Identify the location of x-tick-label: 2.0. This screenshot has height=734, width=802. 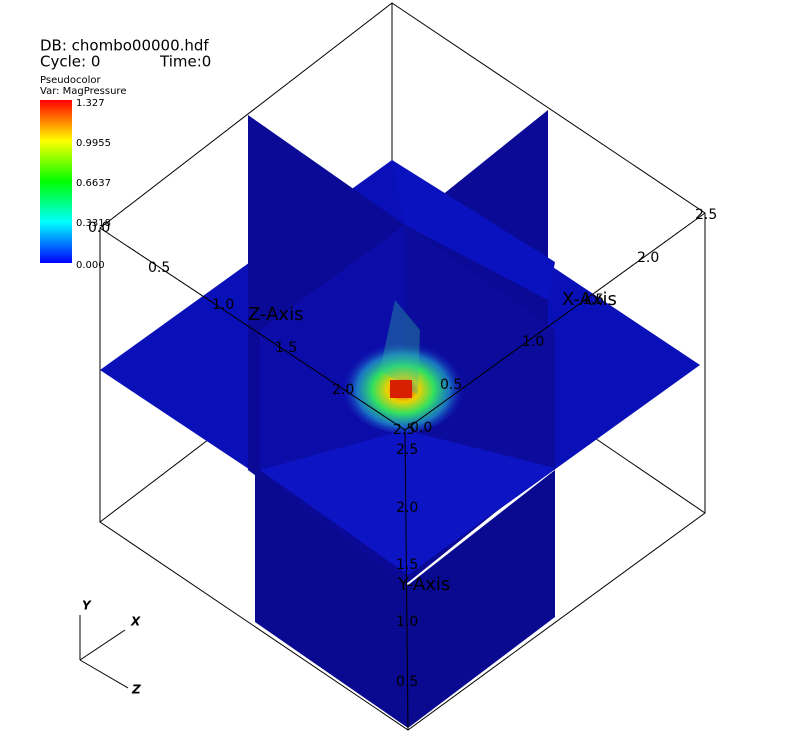
(648, 258).